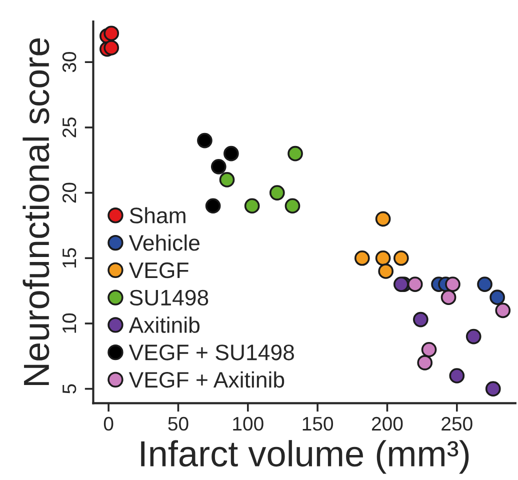  I want to click on x-tick-label: 0, so click(109, 423).